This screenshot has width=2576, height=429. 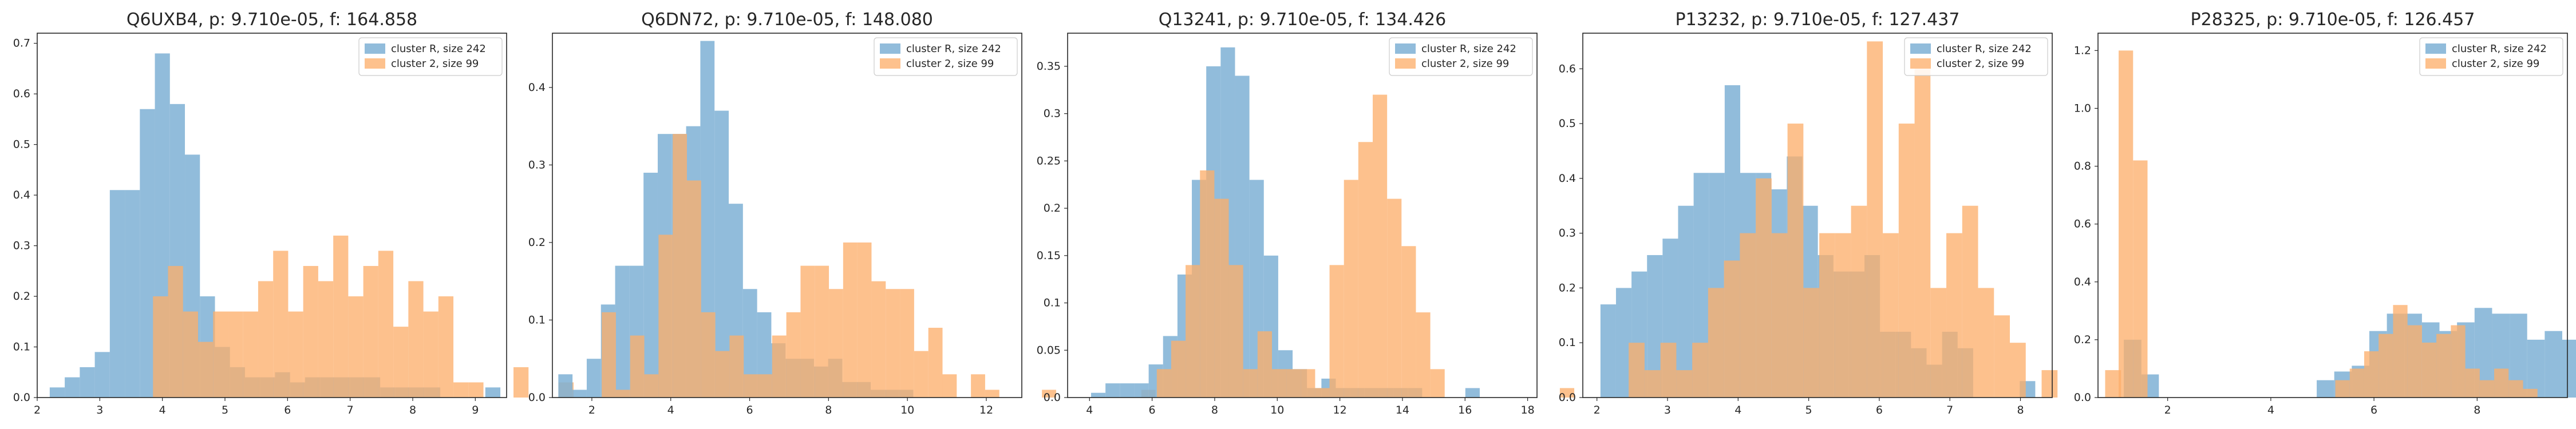 What do you see at coordinates (1461, 56) in the screenshot?
I see `legend-box` at bounding box center [1461, 56].